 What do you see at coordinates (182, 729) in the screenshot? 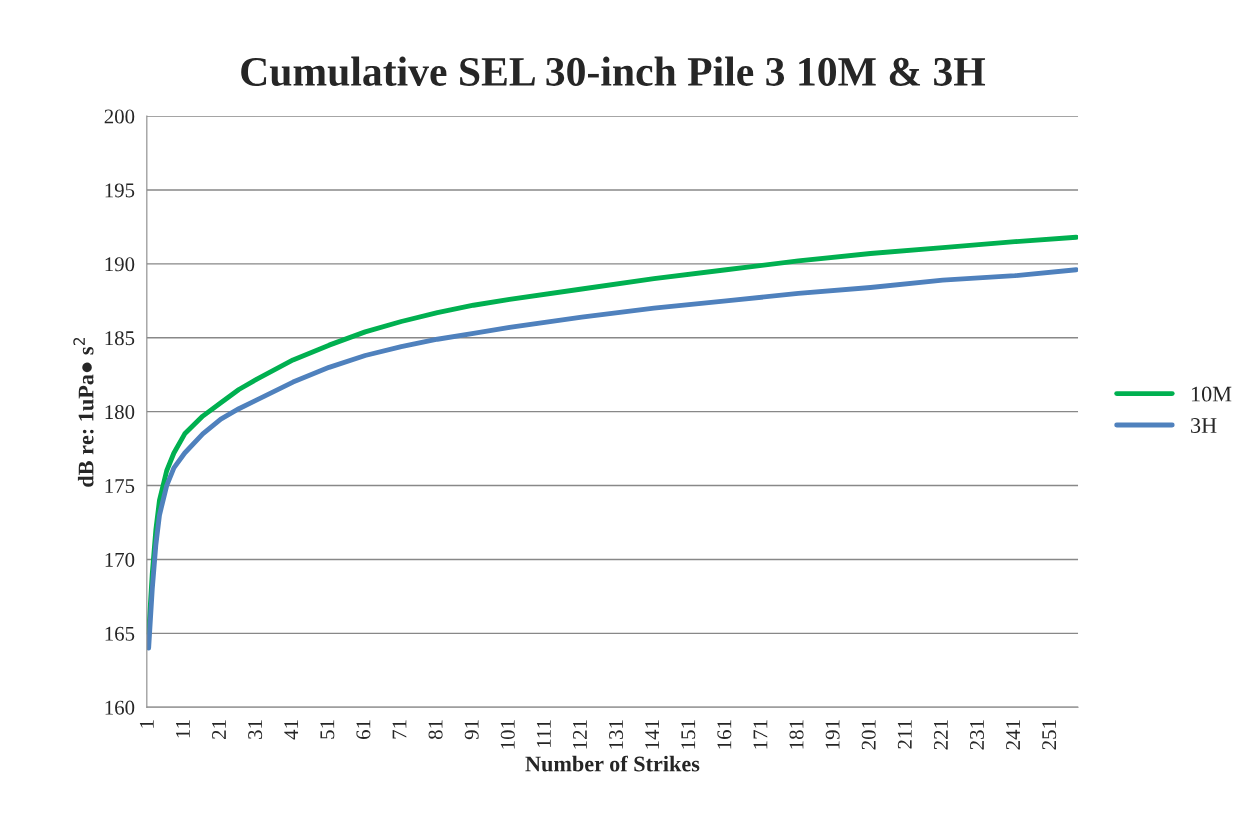
I see `x-tick-label: 11` at bounding box center [182, 729].